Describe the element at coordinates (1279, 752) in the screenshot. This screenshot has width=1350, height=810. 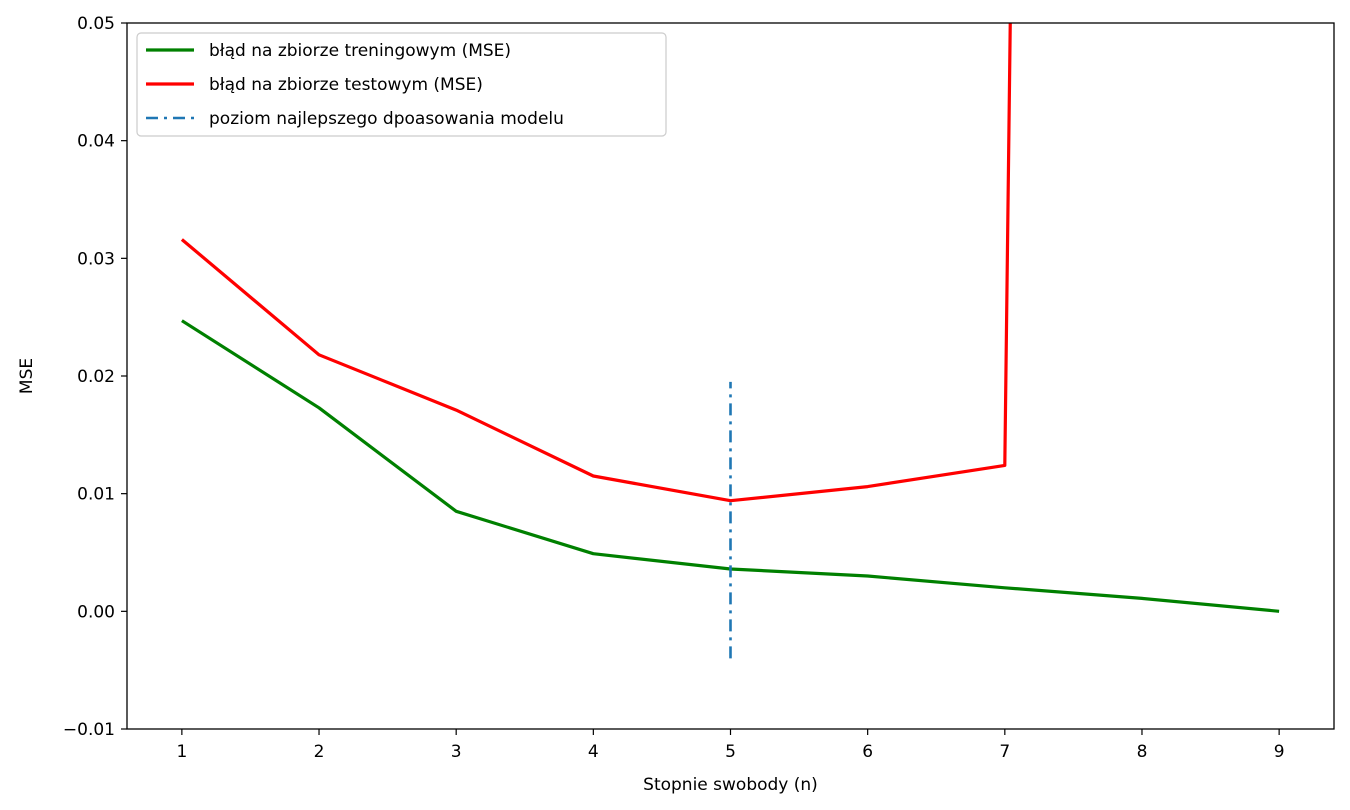
I see `x-tick-label: 9` at that location.